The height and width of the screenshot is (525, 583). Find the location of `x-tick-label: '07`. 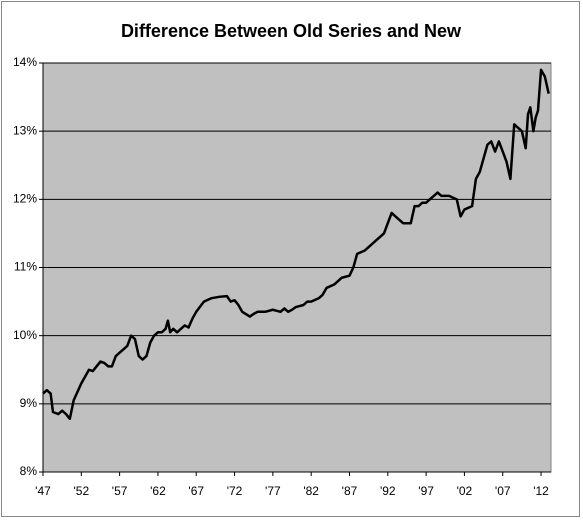

x-tick-label: '07 is located at coordinates (503, 491).